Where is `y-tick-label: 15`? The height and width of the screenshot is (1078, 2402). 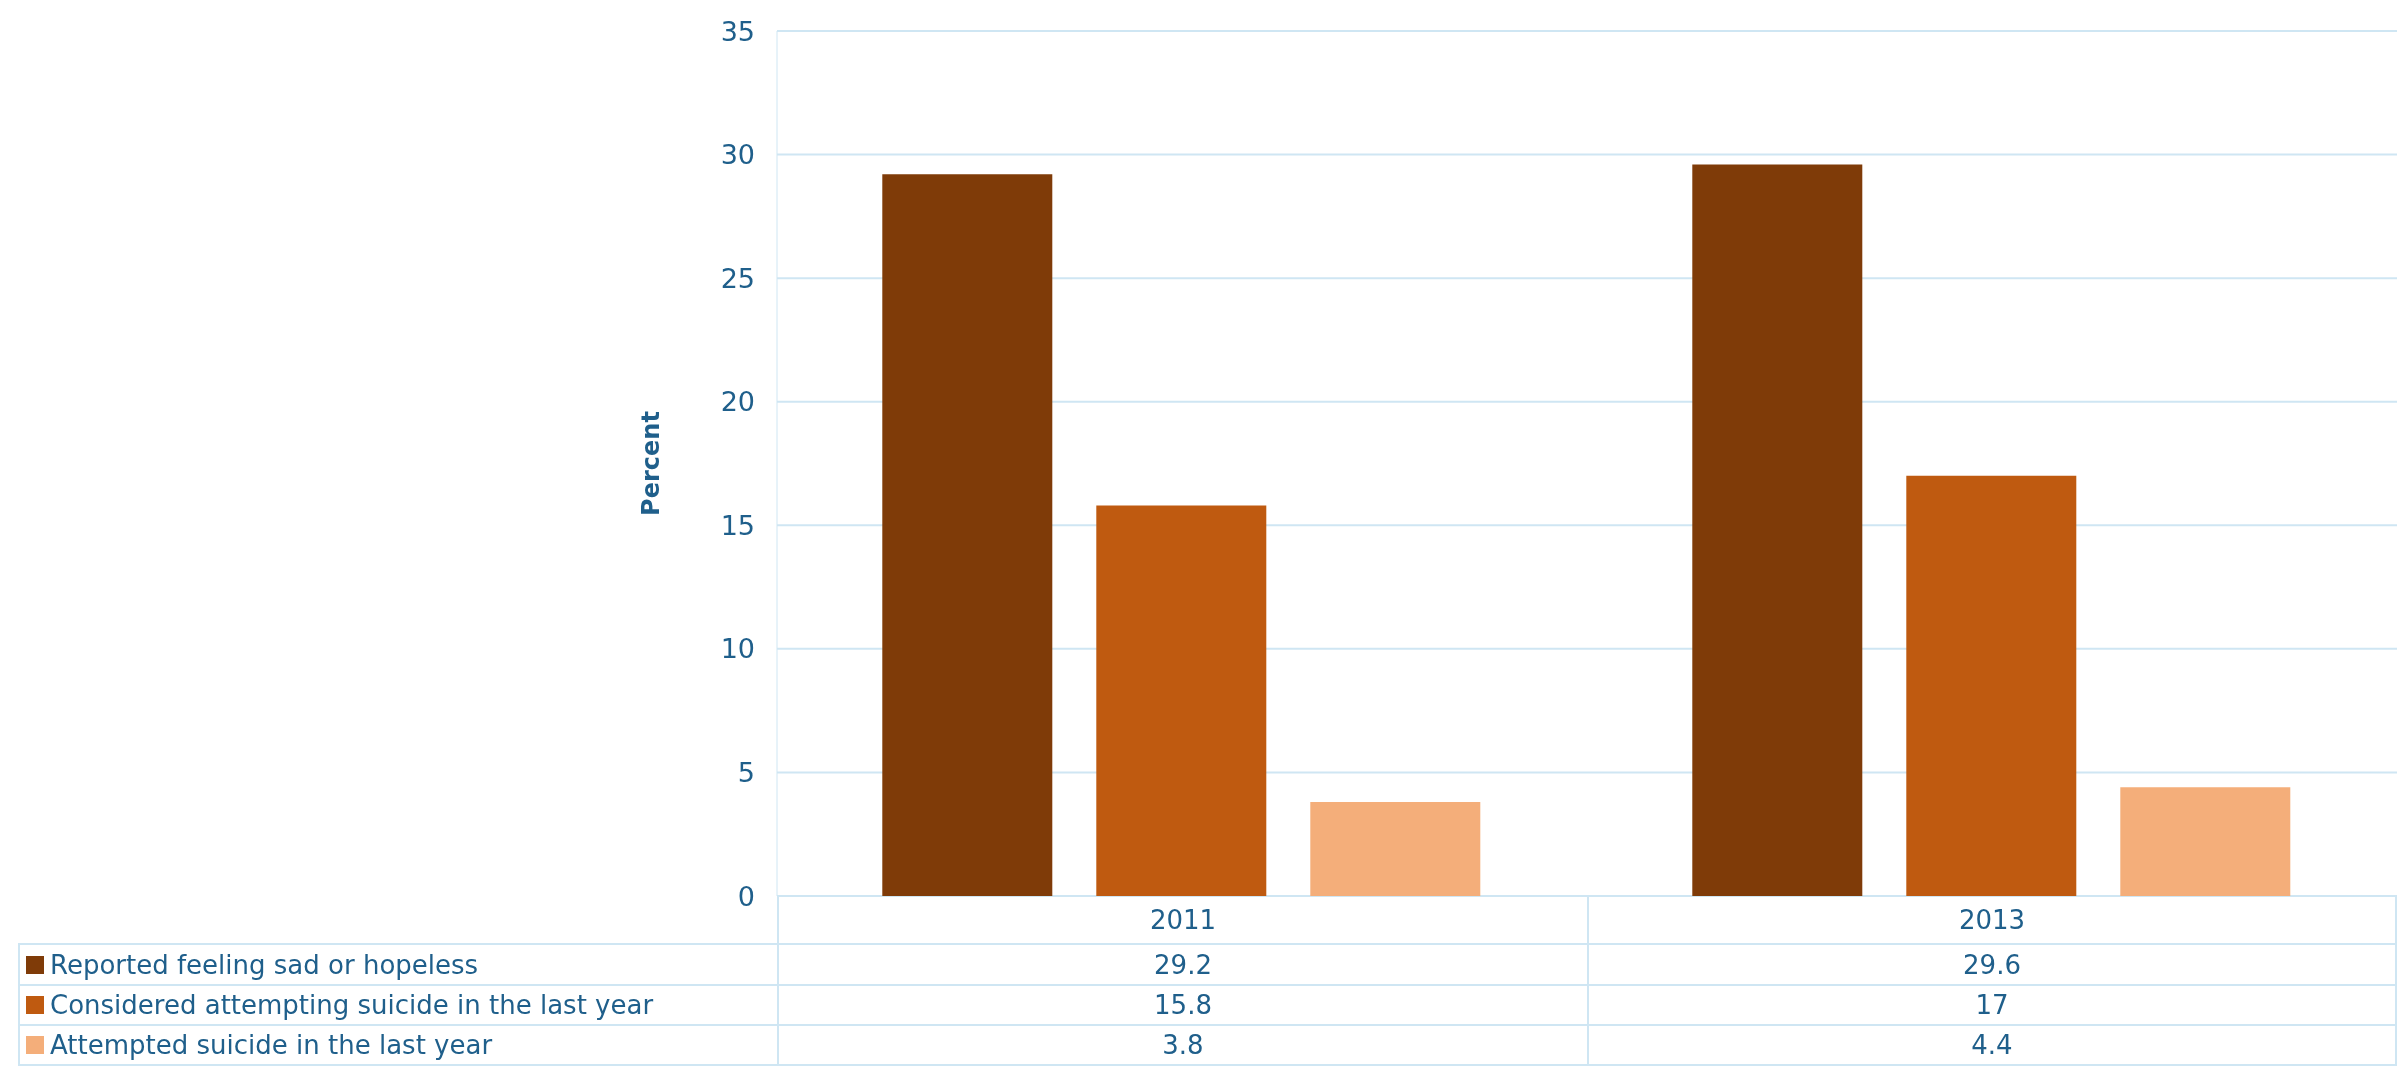
y-tick-label: 15 is located at coordinates (737, 525).